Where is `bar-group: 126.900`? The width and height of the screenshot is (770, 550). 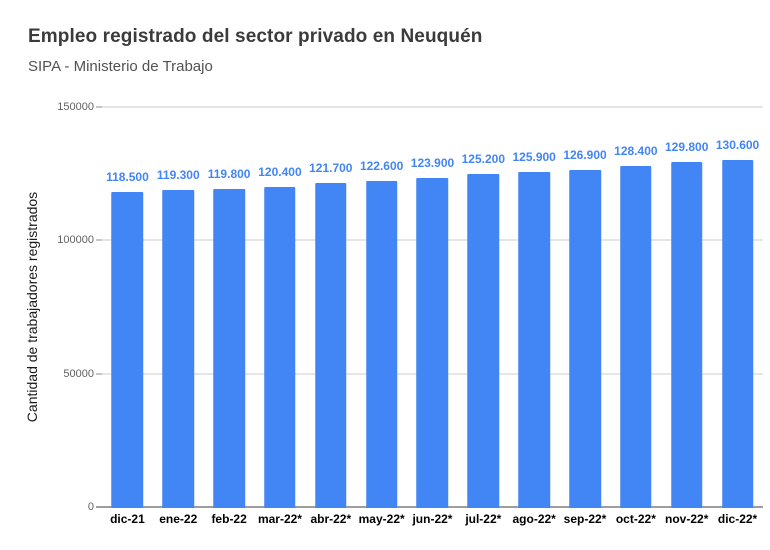
bar-group: 126.900 is located at coordinates (585, 307).